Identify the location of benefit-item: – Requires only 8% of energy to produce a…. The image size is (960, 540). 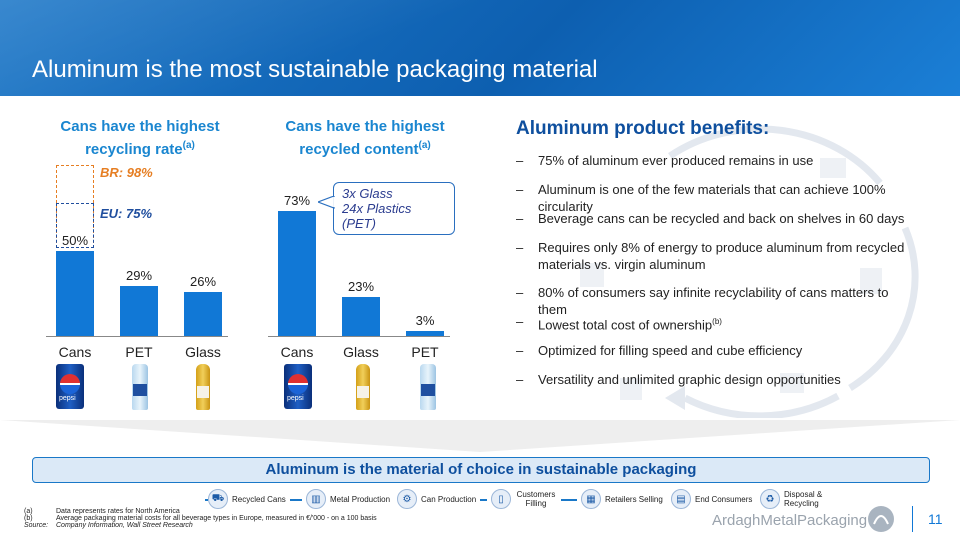
(710, 256).